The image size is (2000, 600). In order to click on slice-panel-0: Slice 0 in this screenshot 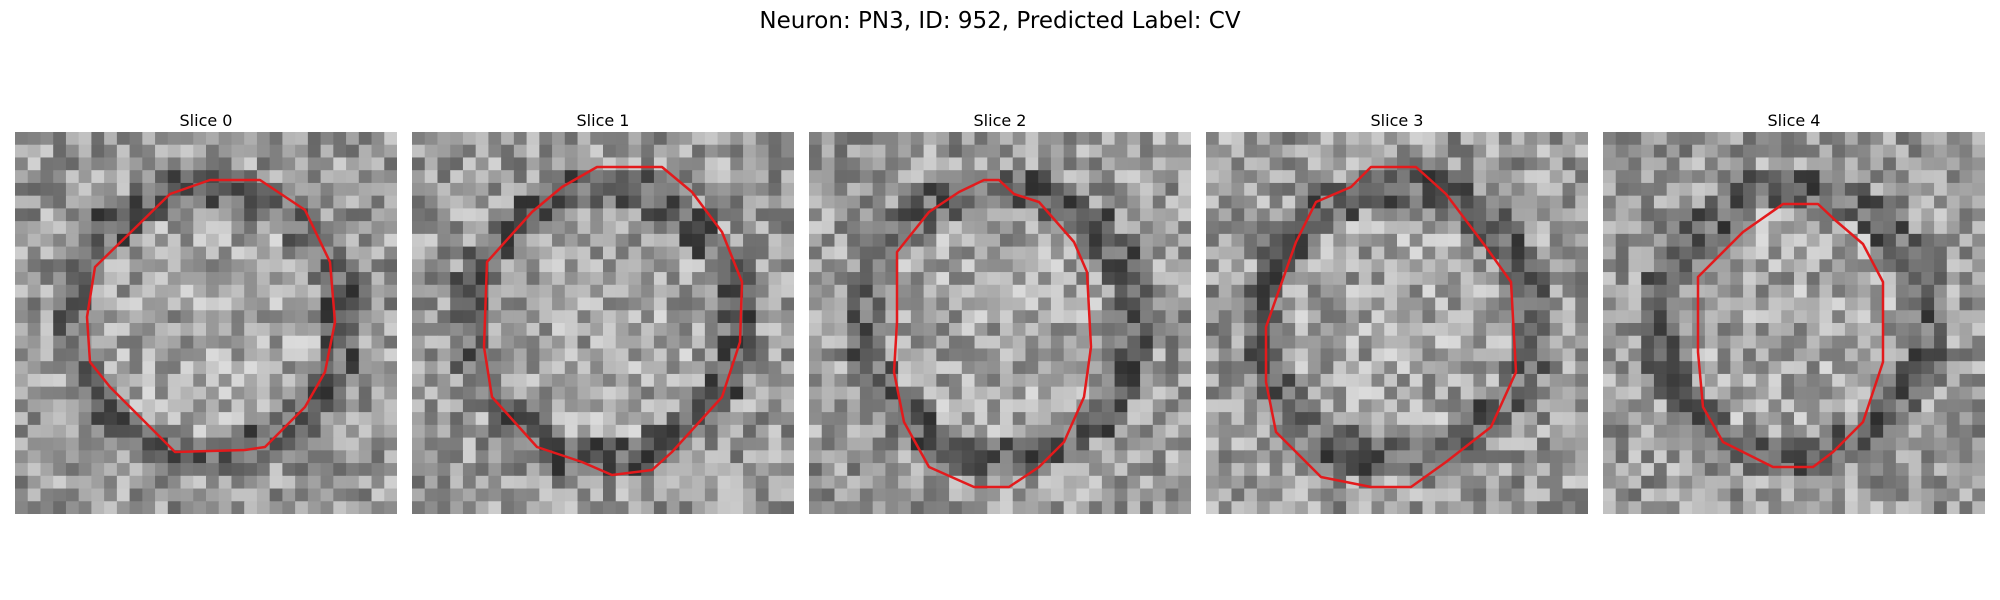, I will do `click(206, 312)`.